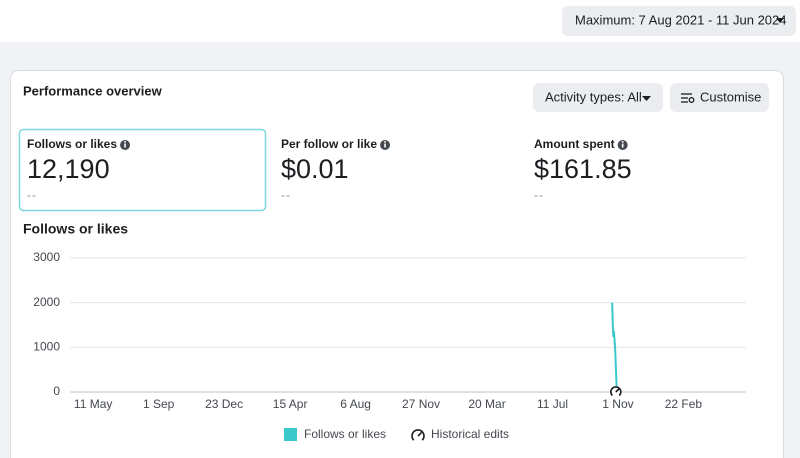 The width and height of the screenshot is (800, 458). I want to click on x-tick-label: 23 Dec, so click(224, 404).